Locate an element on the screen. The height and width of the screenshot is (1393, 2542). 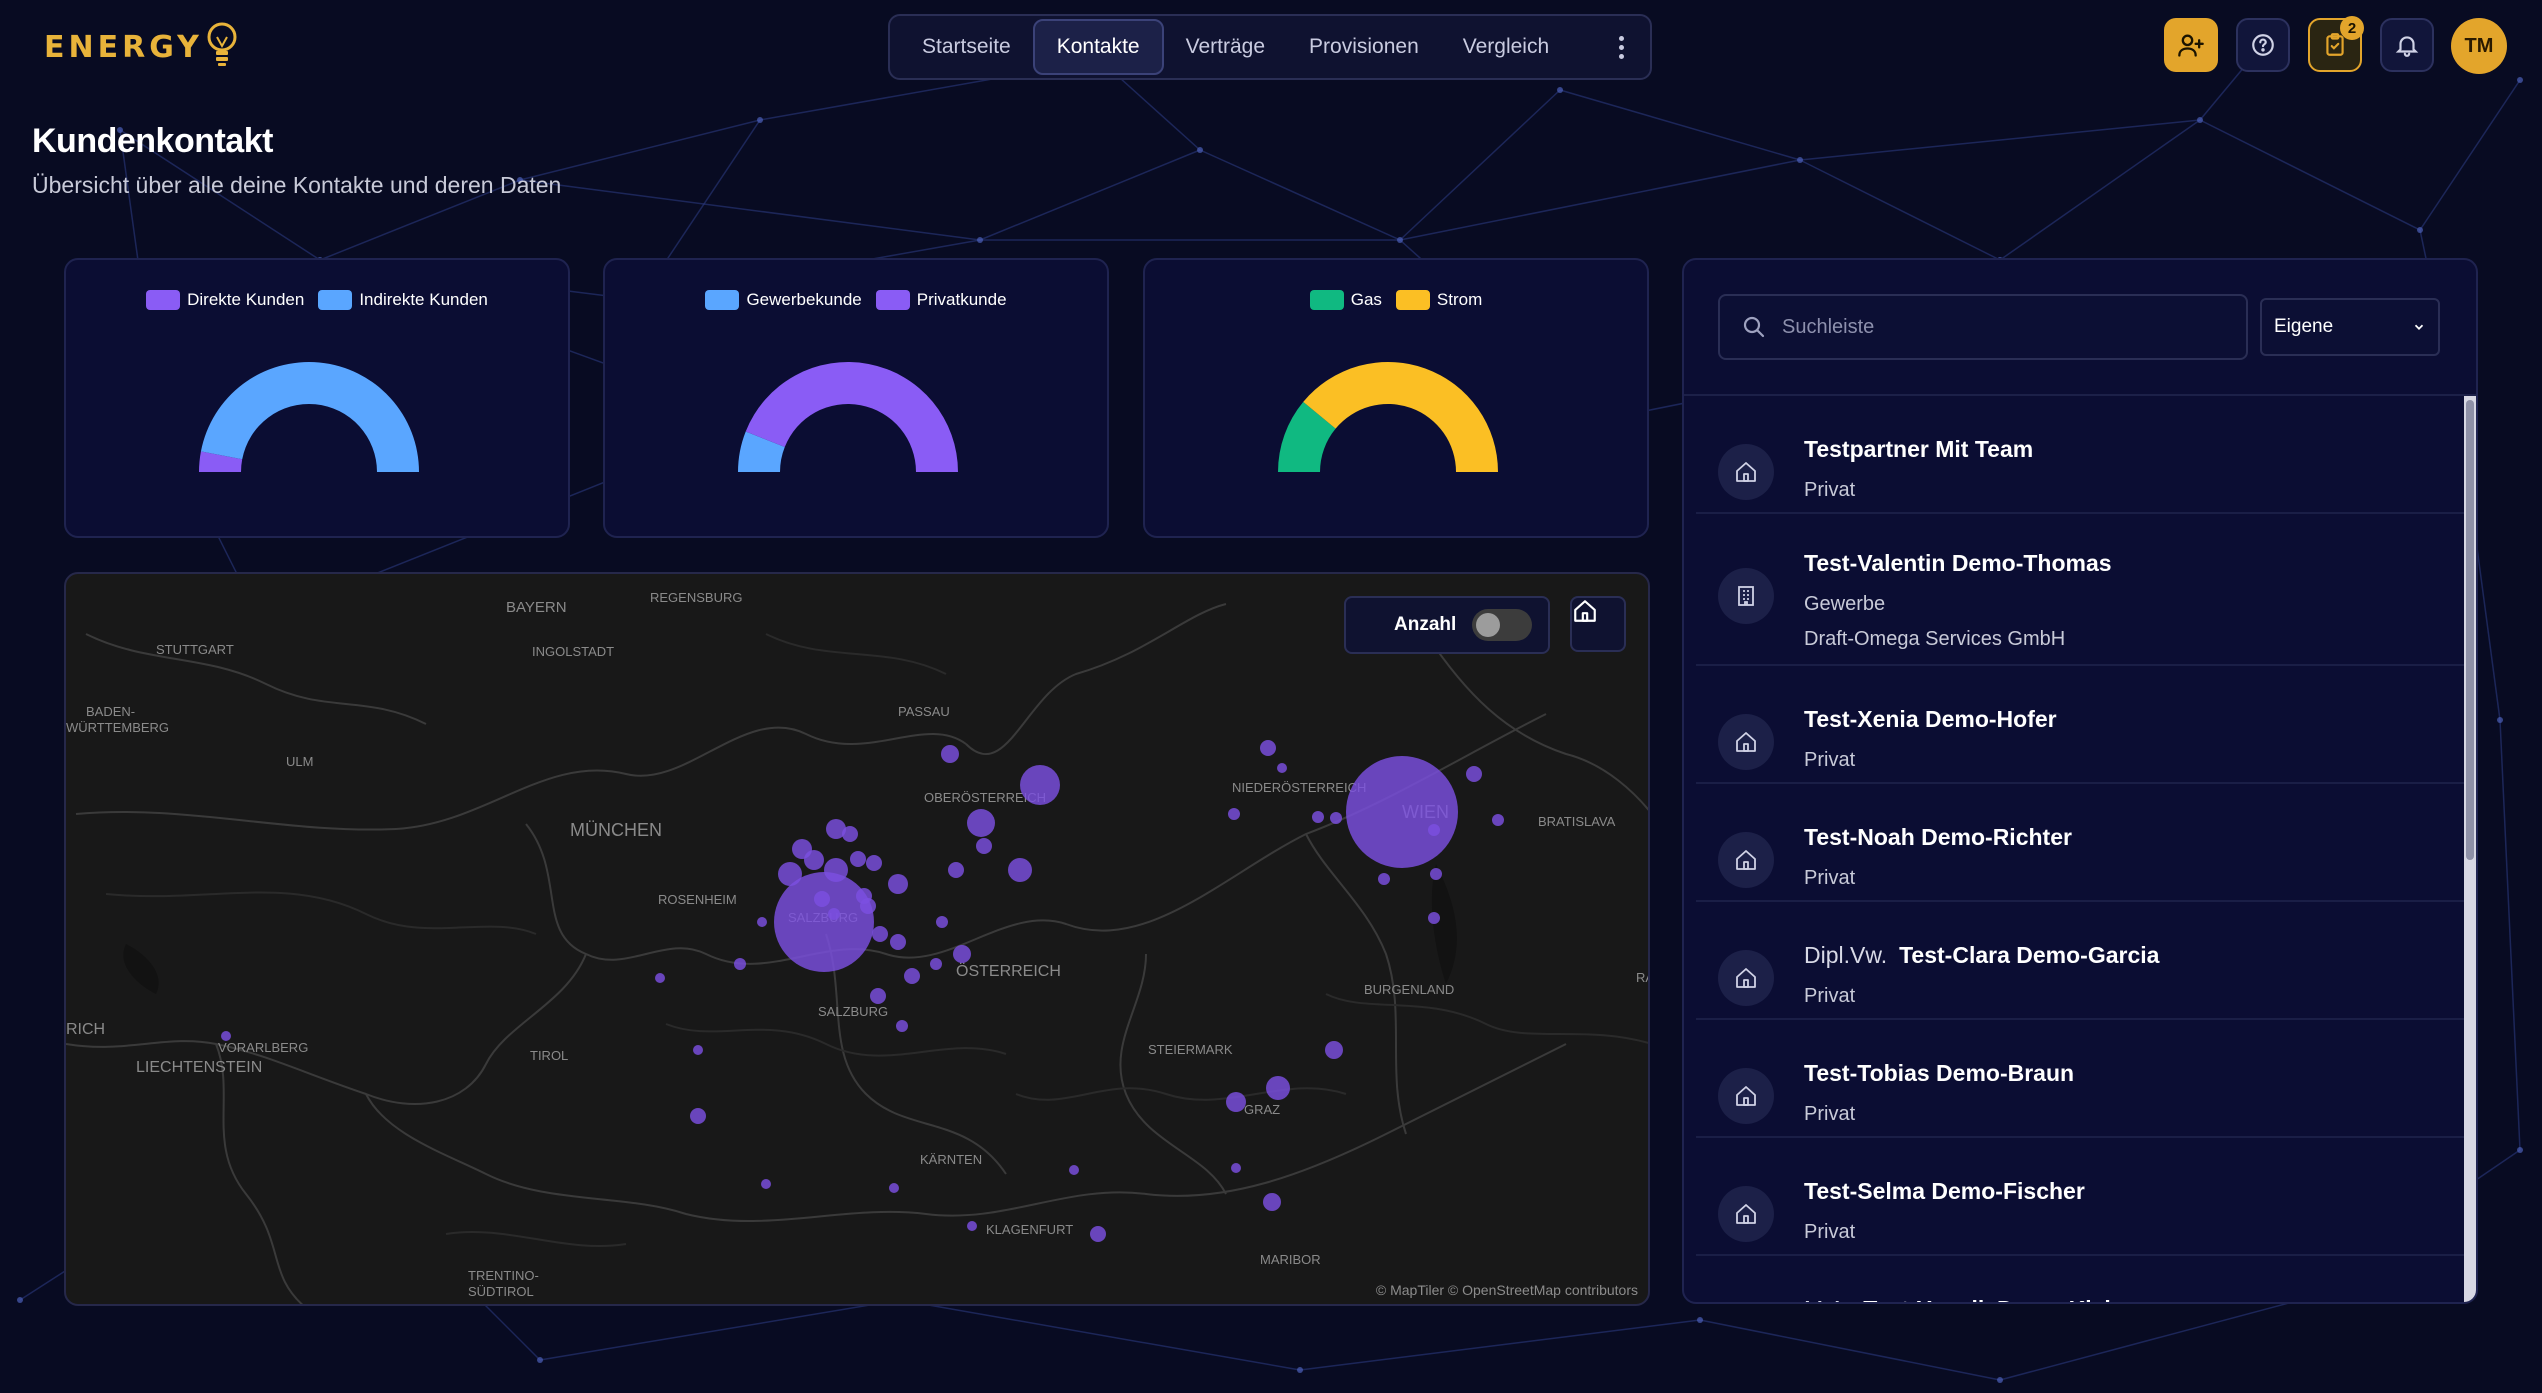
contact-list-item: Test-Selma Demo-Fischer Privat is located at coordinates (2086, 1197).